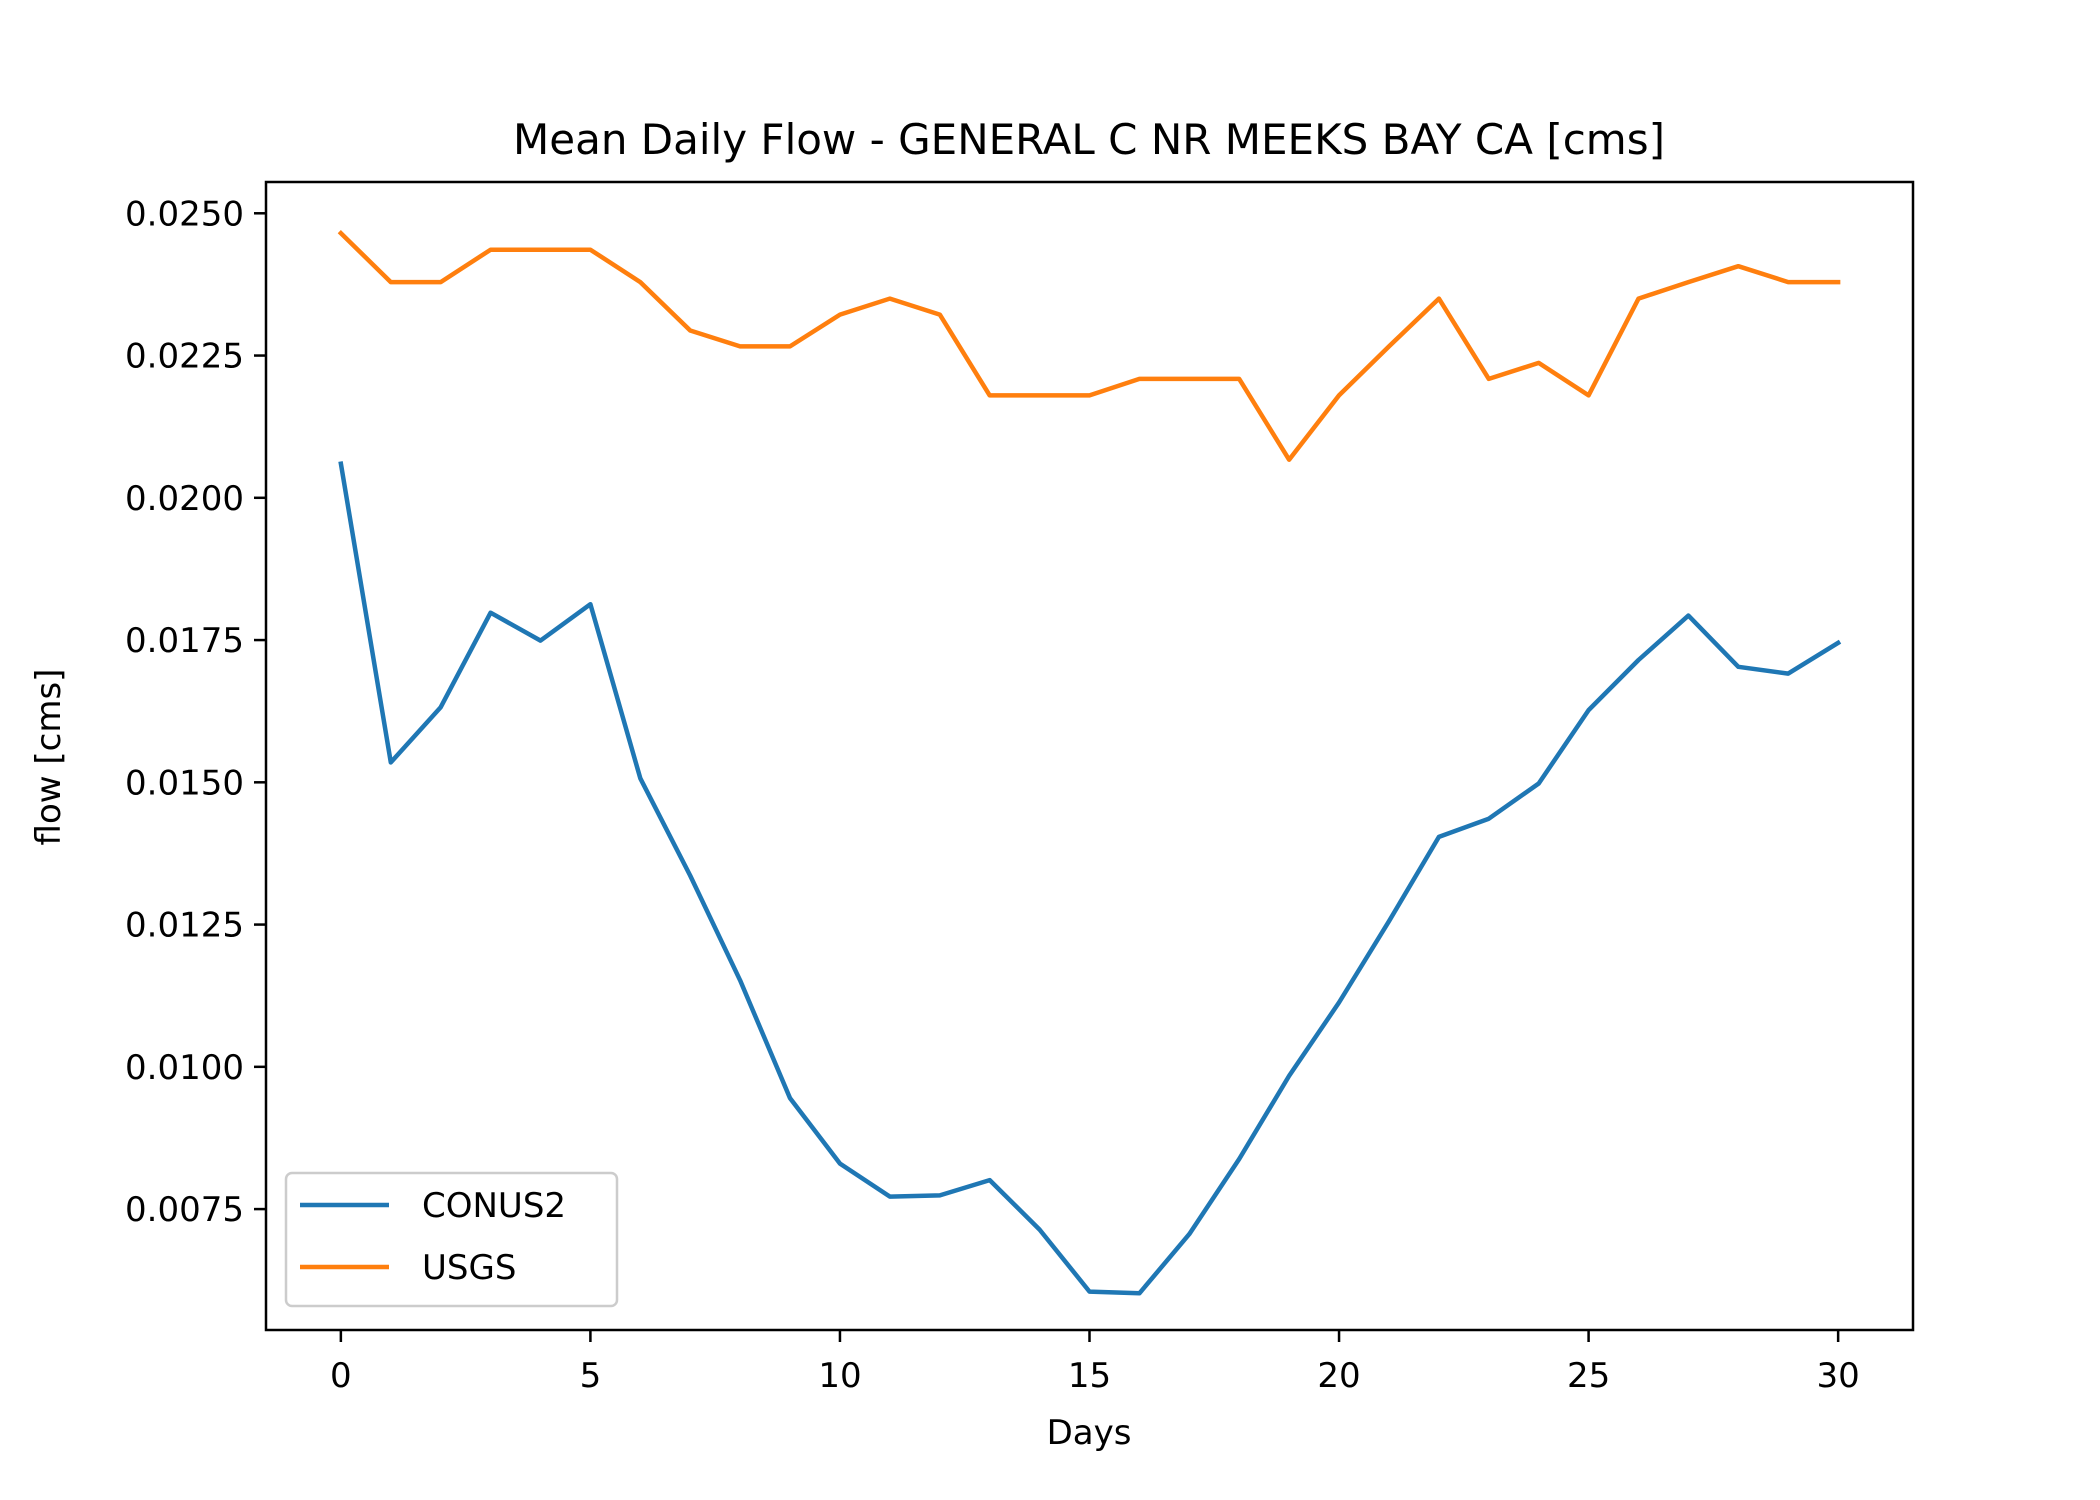 This screenshot has height=1500, width=2100. Describe the element at coordinates (451, 1239) in the screenshot. I see `legend: CONUS2 USGS` at that location.